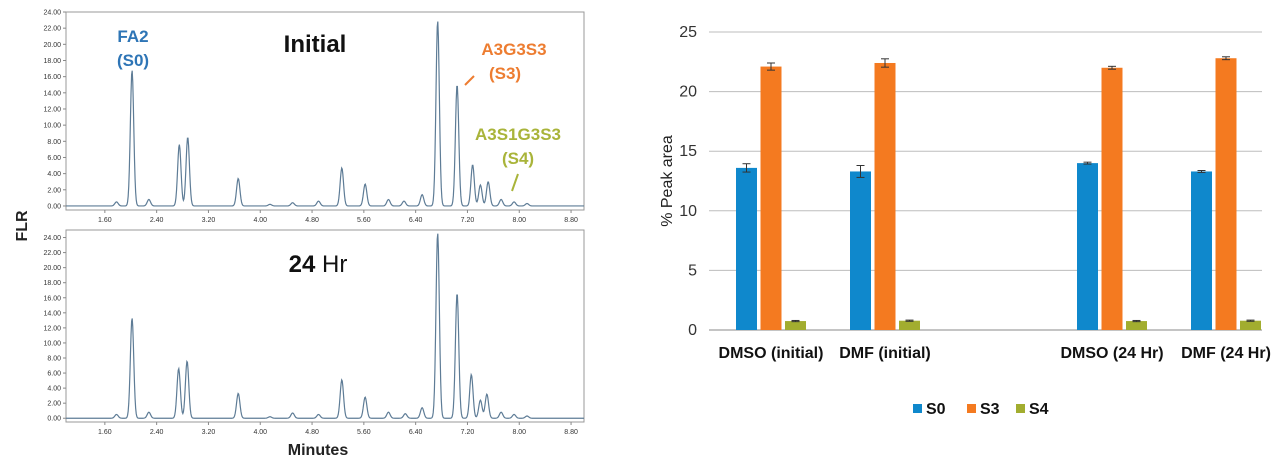 This screenshot has height=465, width=1279. I want to click on x-tick-label: 7.20, so click(468, 220).